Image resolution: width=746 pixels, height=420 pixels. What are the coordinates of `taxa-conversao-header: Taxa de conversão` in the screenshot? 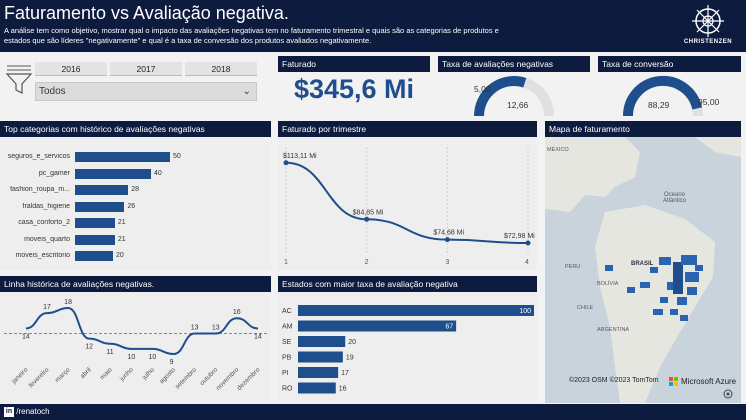 It's located at (669, 64).